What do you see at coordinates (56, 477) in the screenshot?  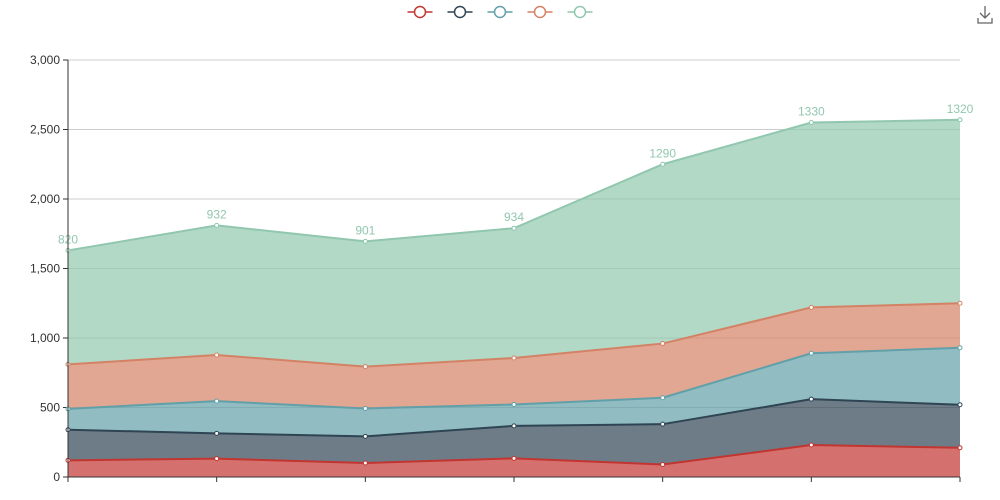 I see `y-tick-label: 0` at bounding box center [56, 477].